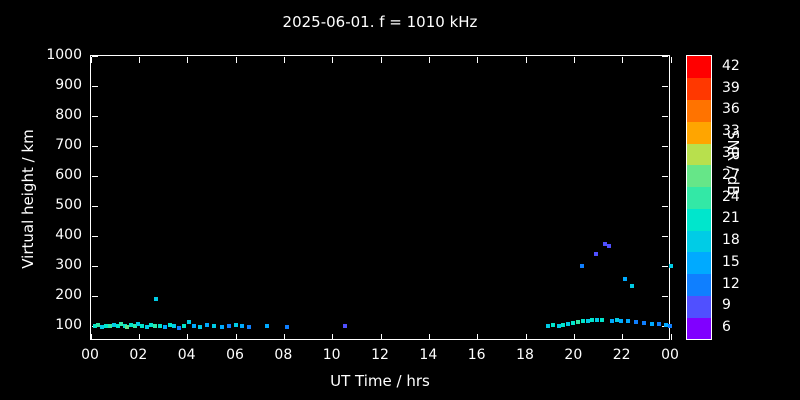 The image size is (800, 400). What do you see at coordinates (731, 152) in the screenshot?
I see `colorbar-tick-label: 30` at bounding box center [731, 152].